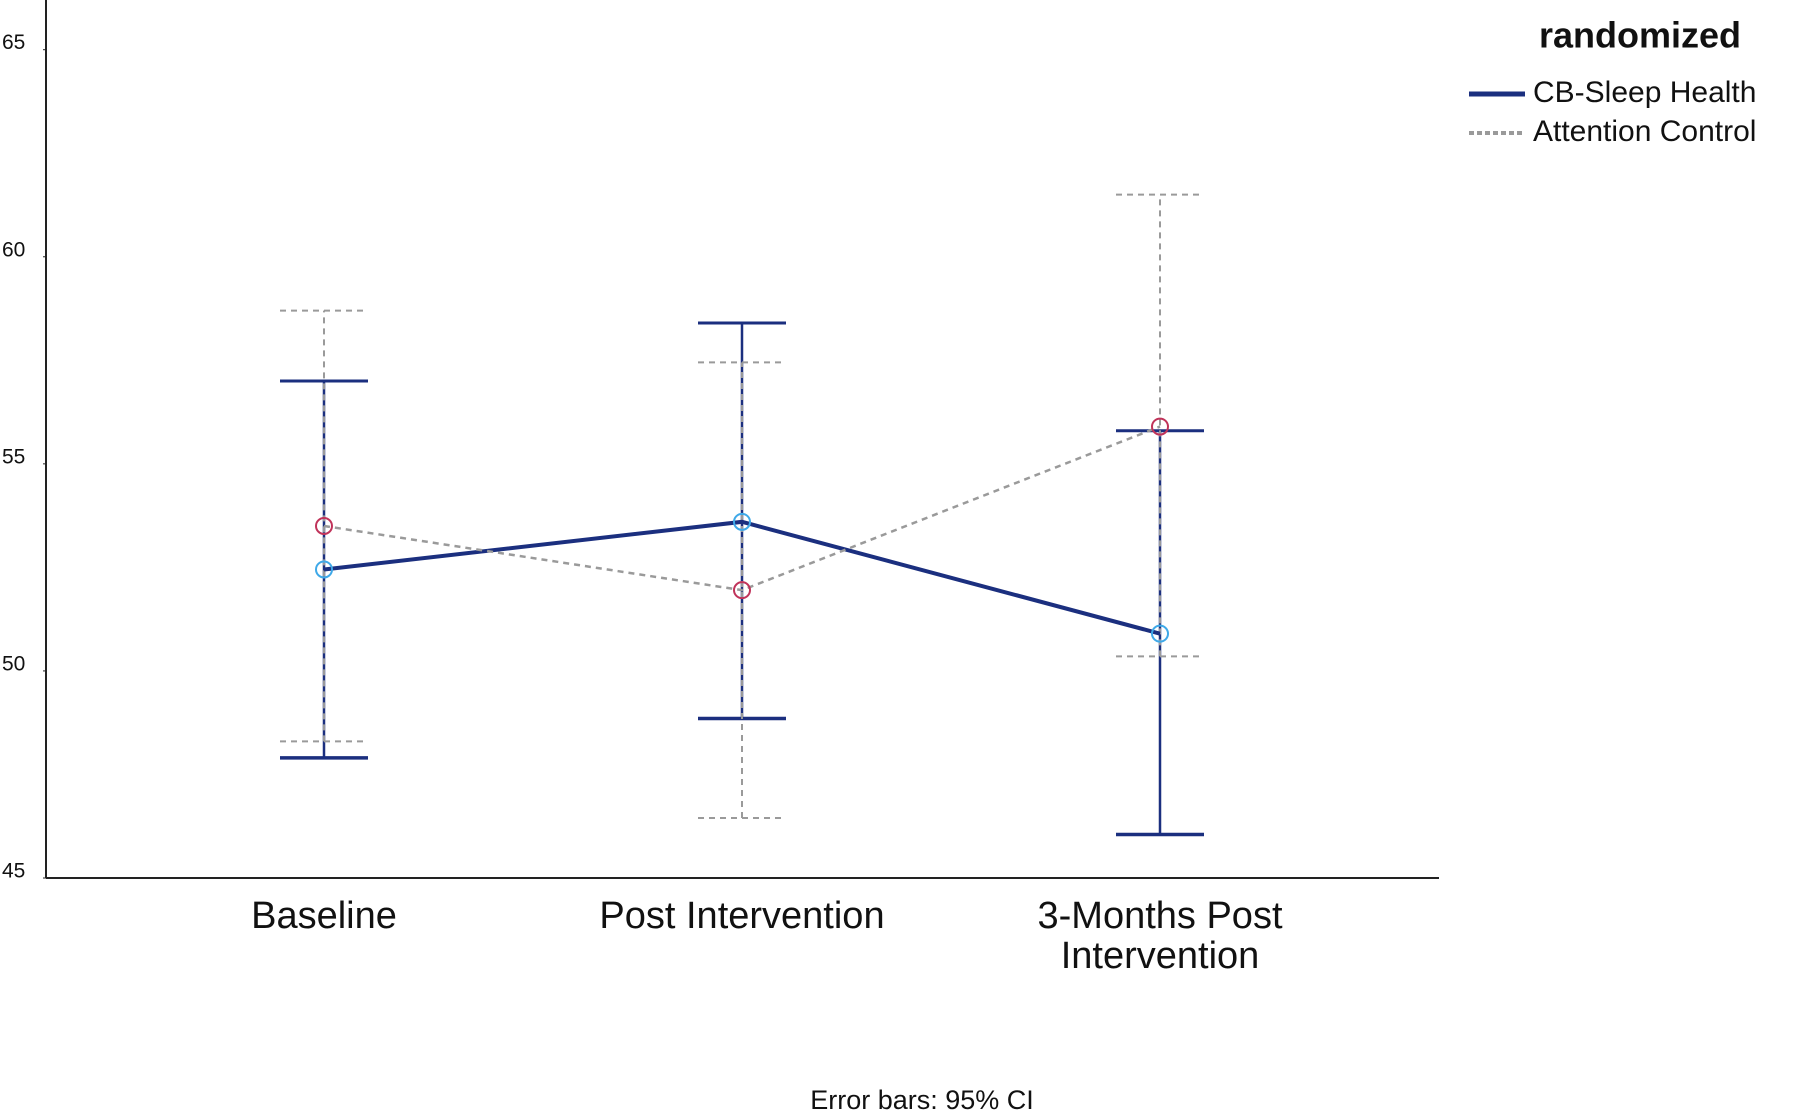 This screenshot has width=1800, height=1117. I want to click on x-tick-label: Baseline, so click(324, 916).